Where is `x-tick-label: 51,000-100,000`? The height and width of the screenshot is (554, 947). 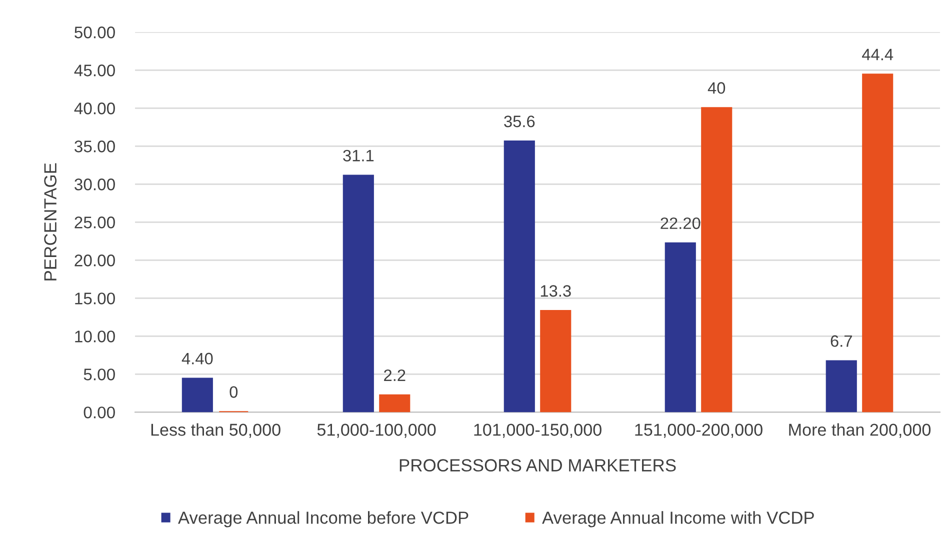 x-tick-label: 51,000-100,000 is located at coordinates (376, 431).